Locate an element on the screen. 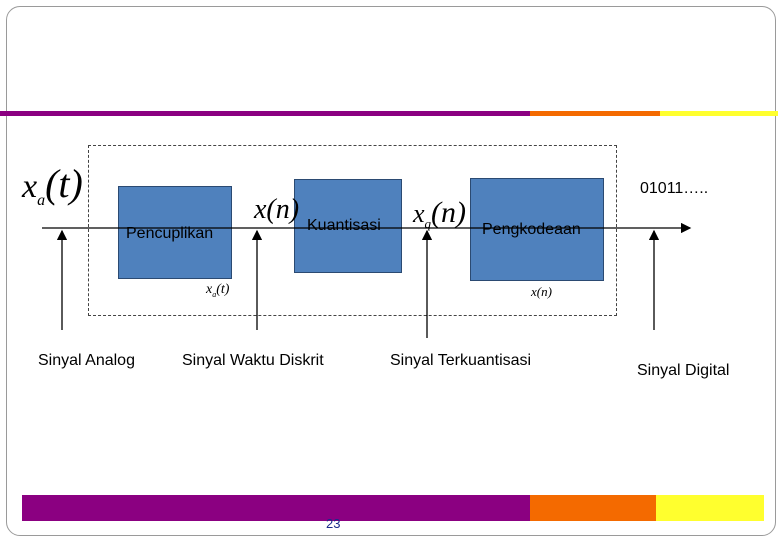  bottom-bar-orange is located at coordinates (593, 508).